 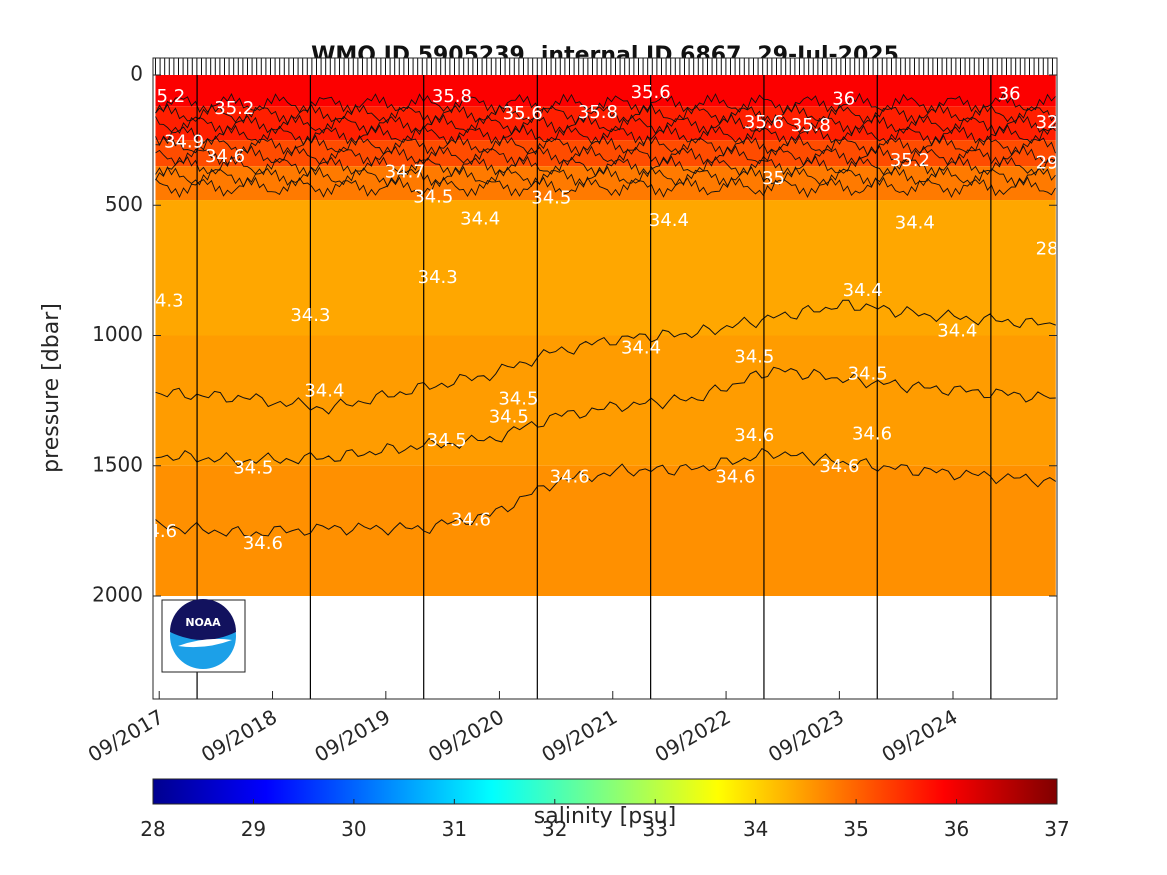 What do you see at coordinates (1047, 163) in the screenshot?
I see `contour-label: 29` at bounding box center [1047, 163].